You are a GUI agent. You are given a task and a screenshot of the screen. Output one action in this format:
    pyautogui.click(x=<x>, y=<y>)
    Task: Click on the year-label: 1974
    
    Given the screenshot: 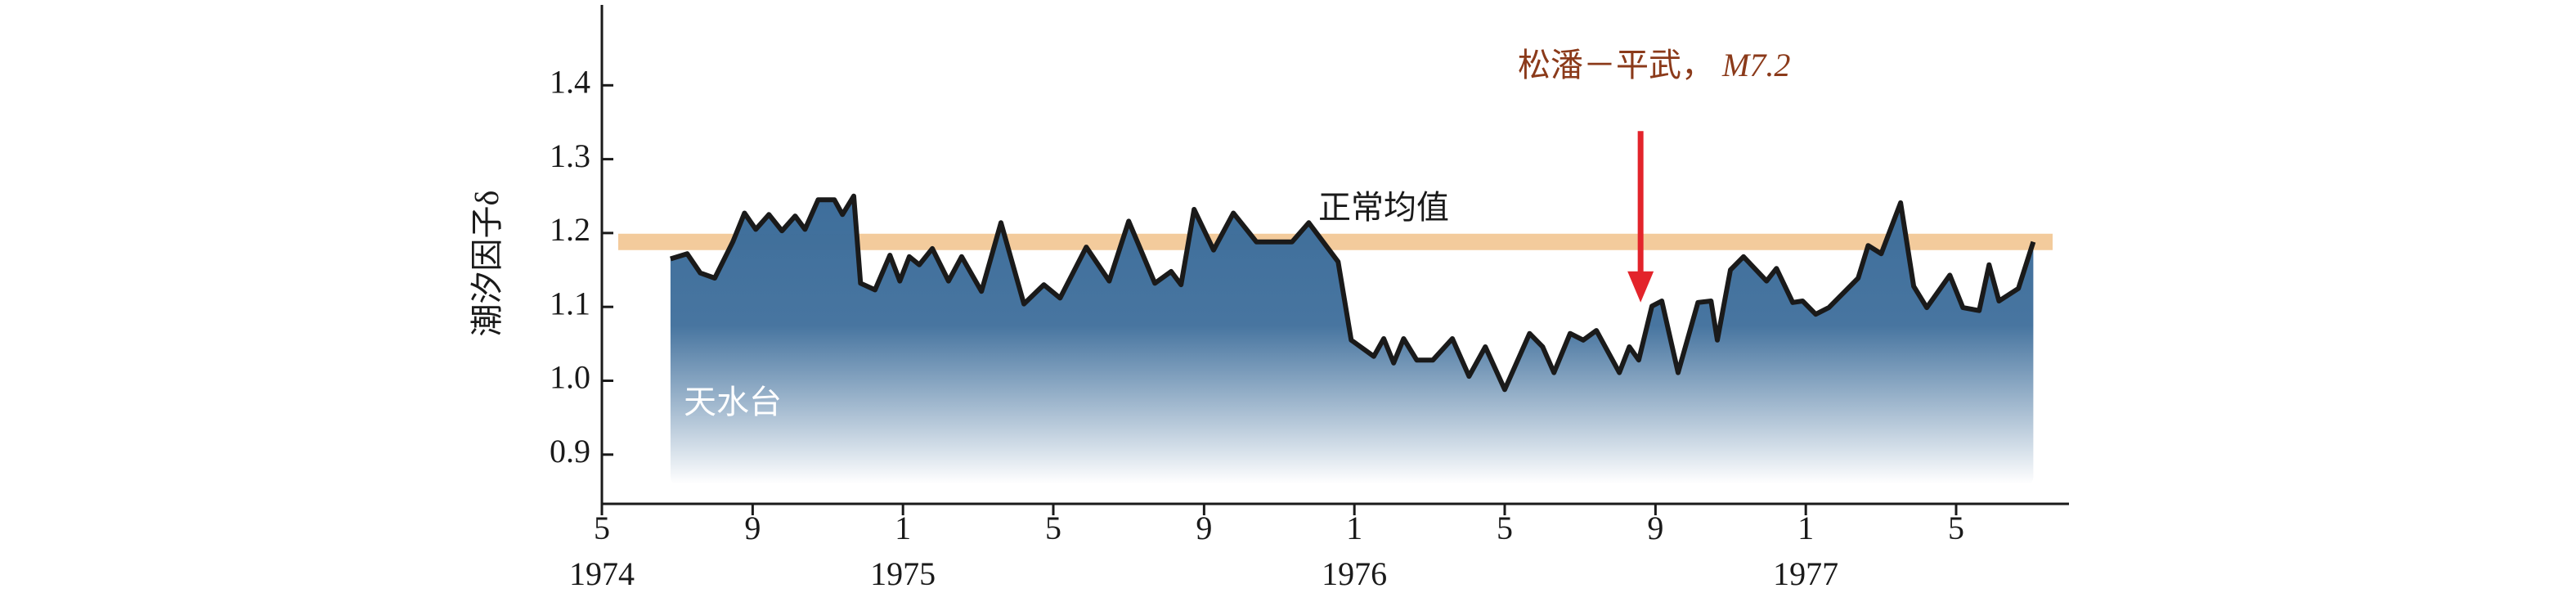 What is the action you would take?
    pyautogui.click(x=602, y=573)
    